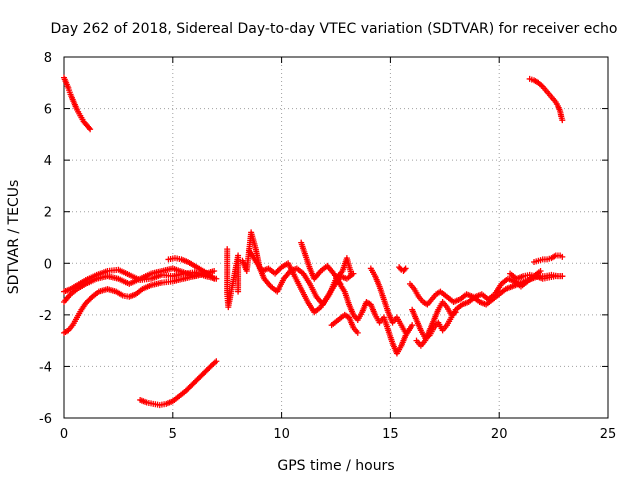 Image resolution: width=640 pixels, height=480 pixels. Describe the element at coordinates (191, 268) in the screenshot. I see `series-arc-d` at that location.